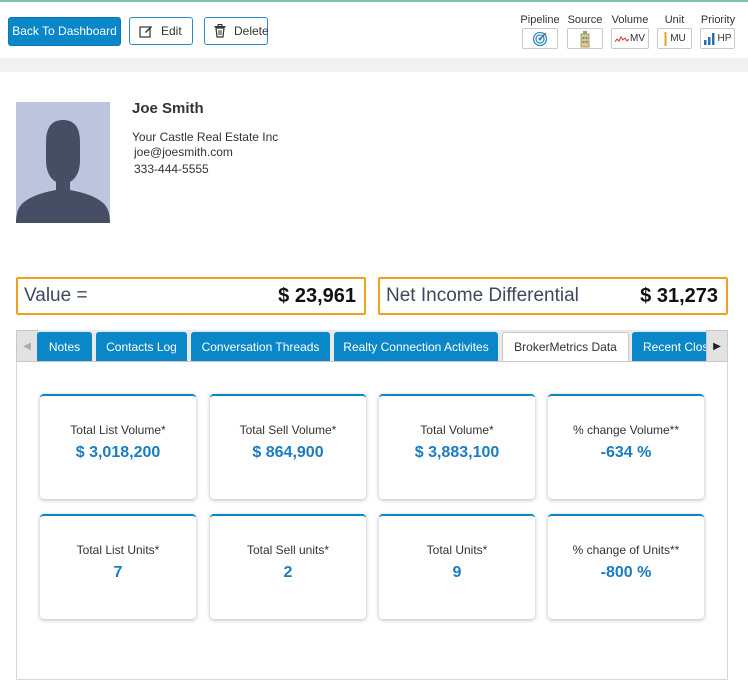 The height and width of the screenshot is (686, 748). Describe the element at coordinates (118, 430) in the screenshot. I see `stat-card-title: Total List Volume*` at that location.